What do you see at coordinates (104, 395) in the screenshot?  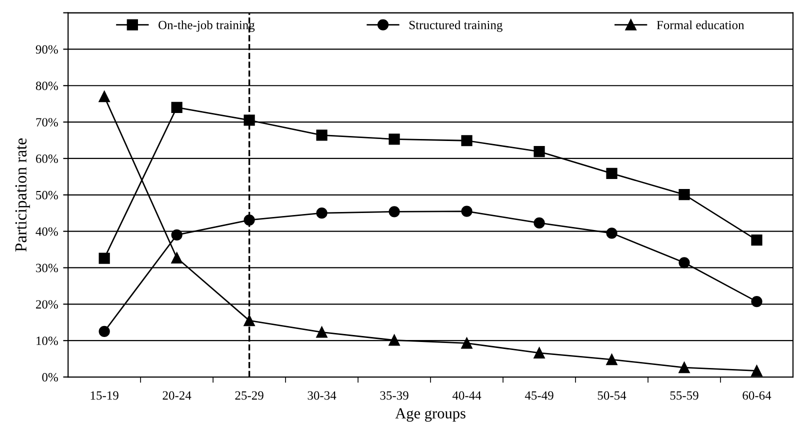 I see `x-tick-label: 15-19` at bounding box center [104, 395].